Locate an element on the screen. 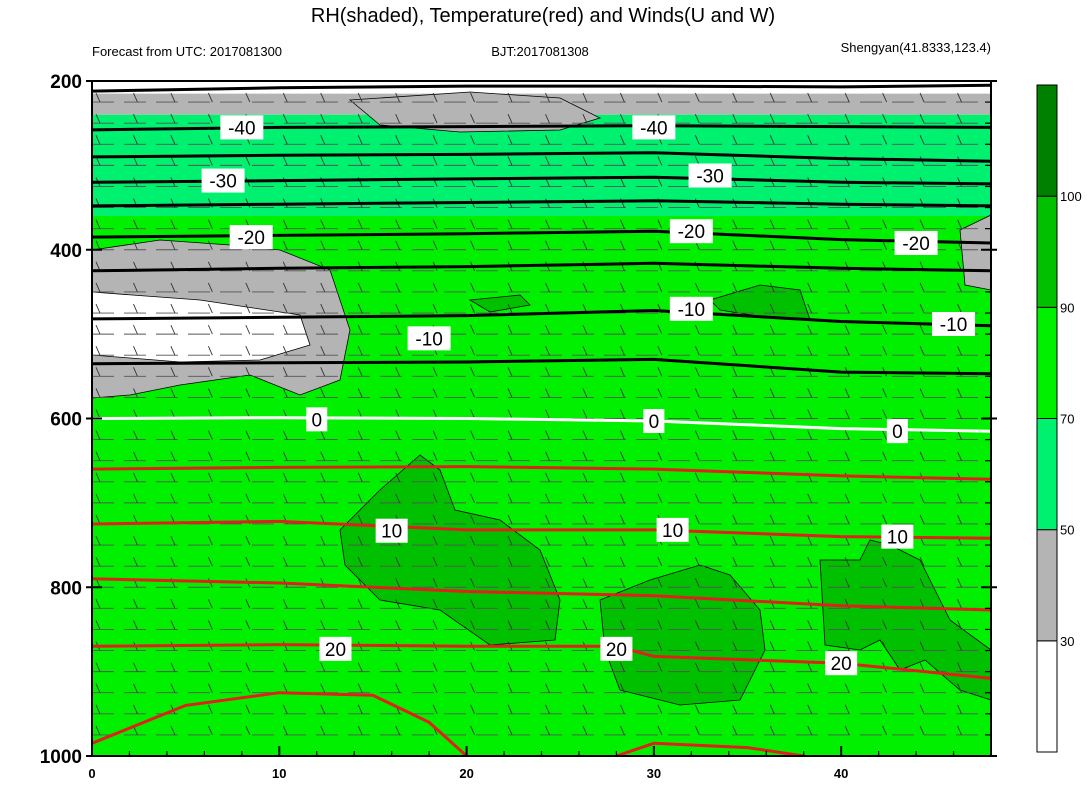 Image resolution: width=1087 pixels, height=806 pixels. isotherm--5 is located at coordinates (541, 366).